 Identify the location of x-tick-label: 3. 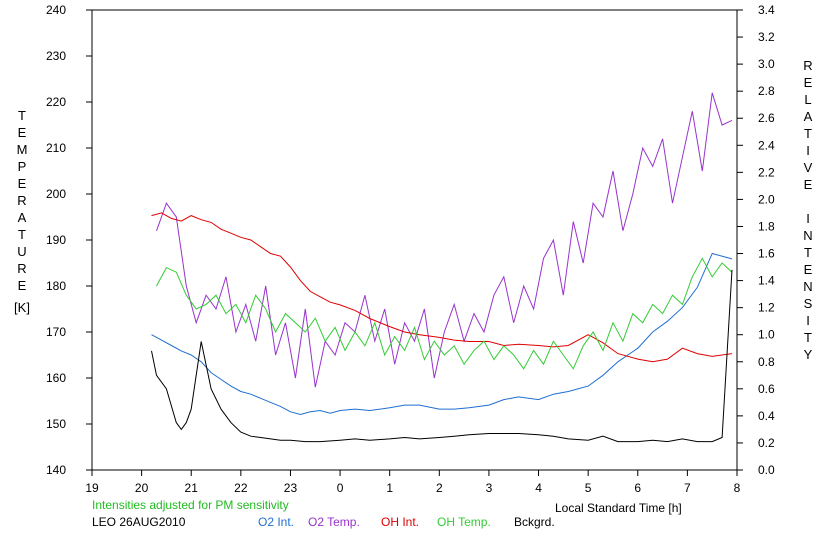
(489, 488).